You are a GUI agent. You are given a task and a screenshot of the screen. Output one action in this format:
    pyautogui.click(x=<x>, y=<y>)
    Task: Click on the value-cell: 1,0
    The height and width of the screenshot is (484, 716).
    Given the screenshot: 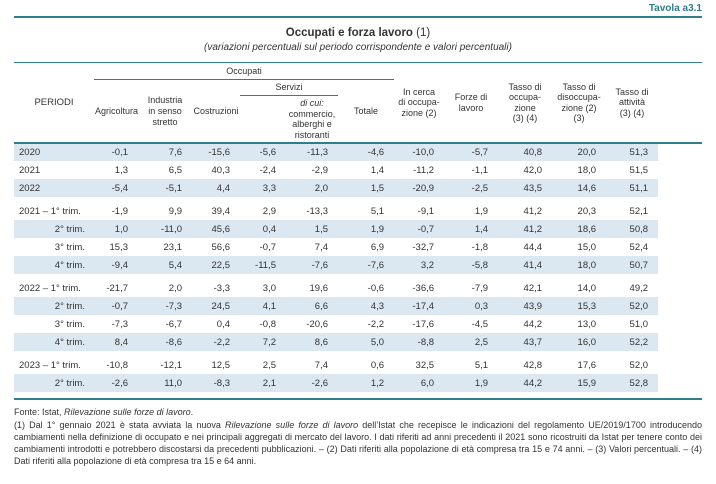 What is the action you would take?
    pyautogui.click(x=116, y=229)
    